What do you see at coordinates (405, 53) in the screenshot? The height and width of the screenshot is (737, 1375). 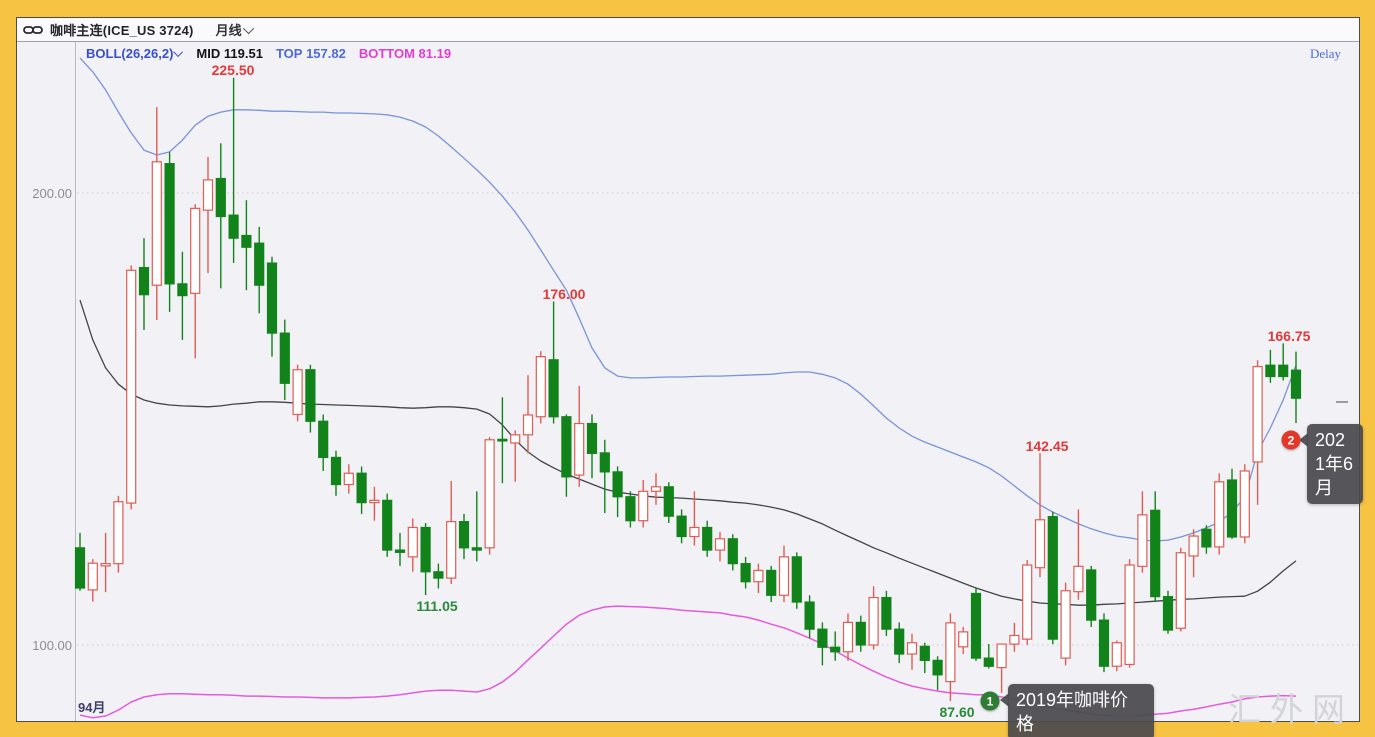 I see `boll-bottom-readout: BOTTOM 81.19` at bounding box center [405, 53].